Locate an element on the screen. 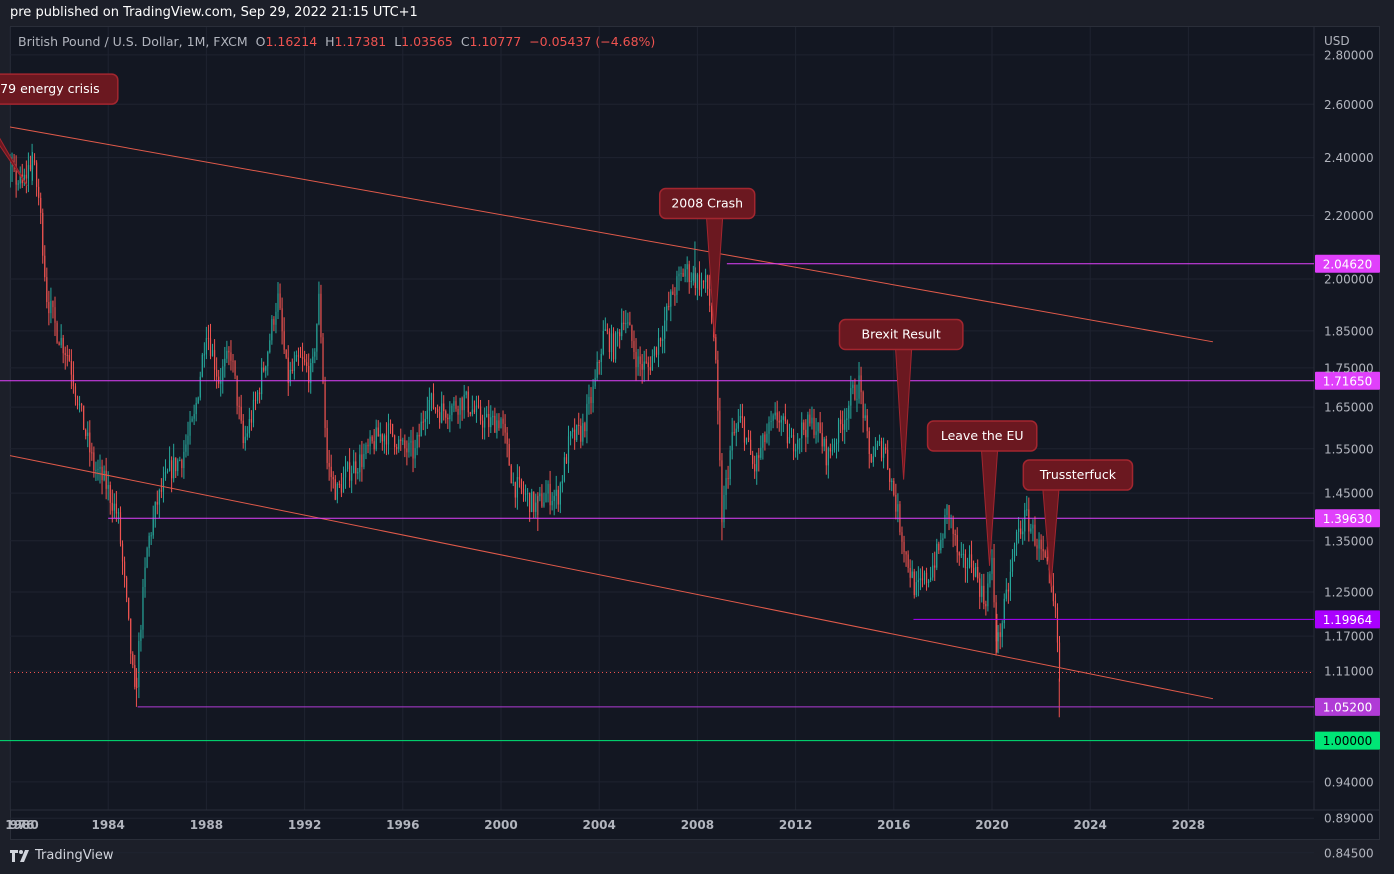 Image resolution: width=1394 pixels, height=874 pixels. x-tick-label: 1996 is located at coordinates (402, 825).